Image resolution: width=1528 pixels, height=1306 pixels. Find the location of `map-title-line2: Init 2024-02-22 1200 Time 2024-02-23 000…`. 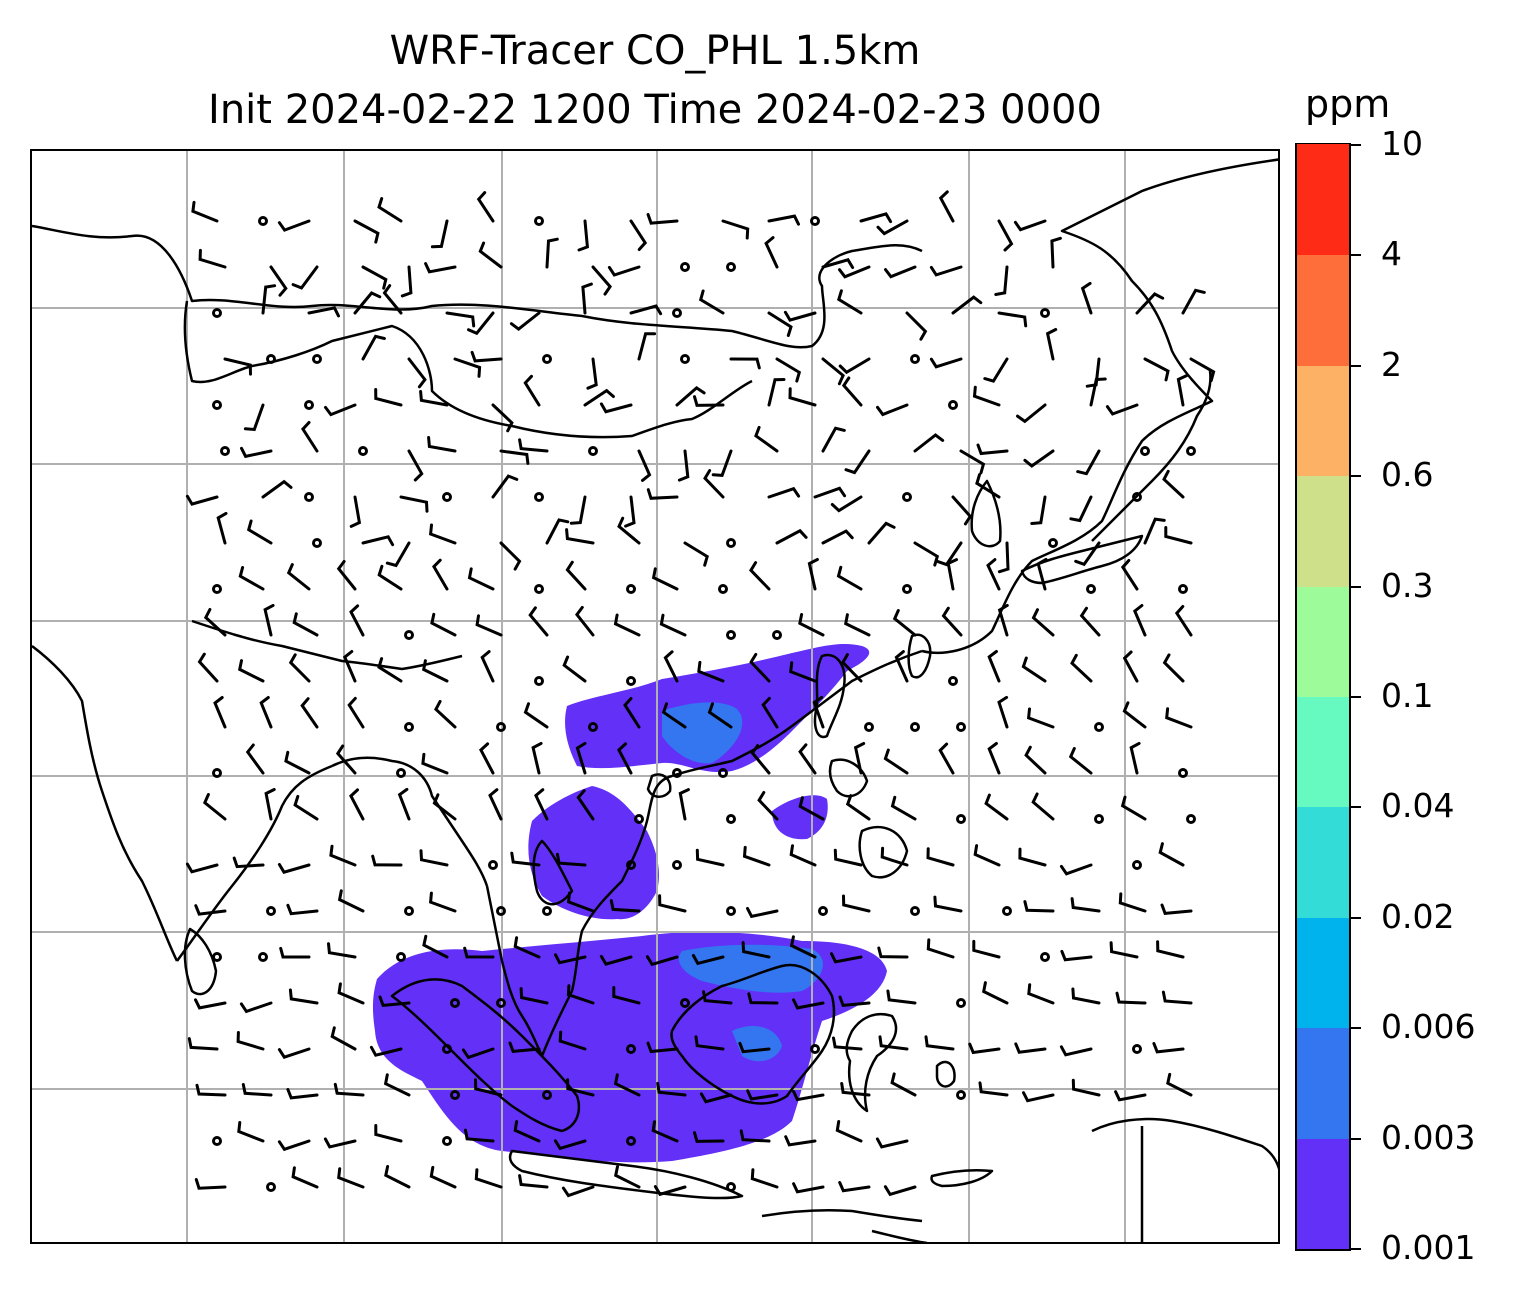

map-title-line2: Init 2024-02-22 1200 Time 2024-02-23 000… is located at coordinates (655, 110).